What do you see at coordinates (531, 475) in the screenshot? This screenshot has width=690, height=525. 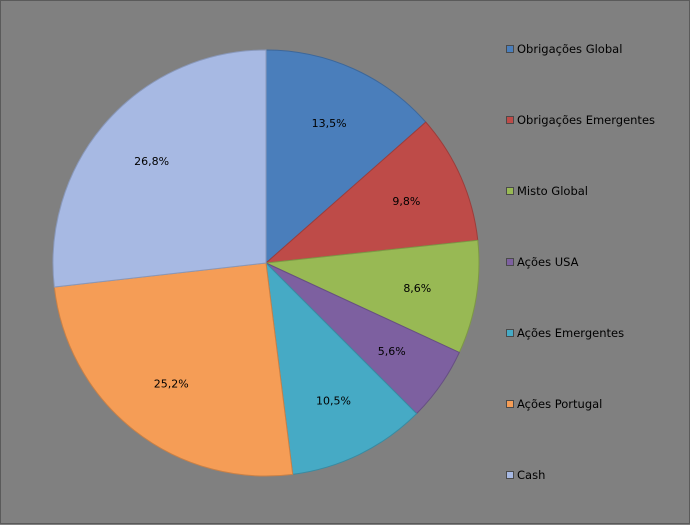 I see `legend-label: Cash` at bounding box center [531, 475].